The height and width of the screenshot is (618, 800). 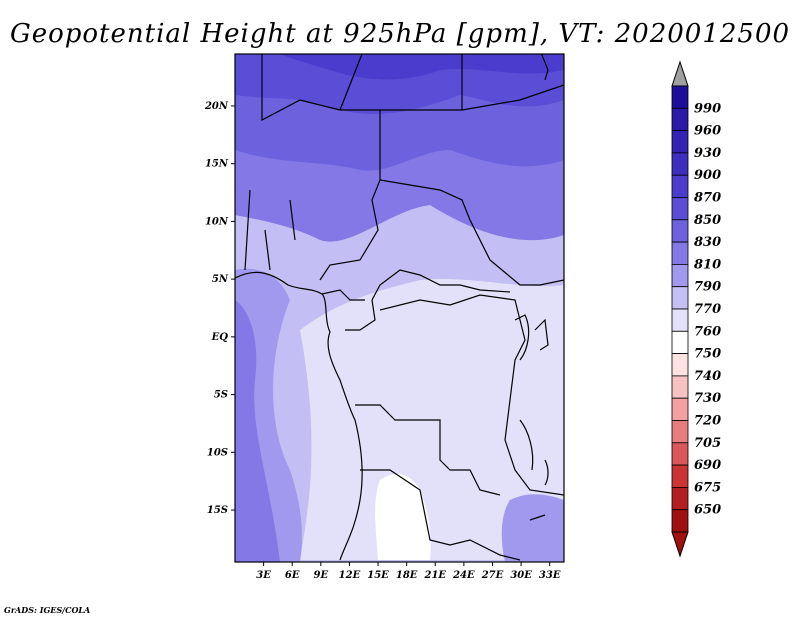 What do you see at coordinates (220, 337) in the screenshot?
I see `lat-tick-label: EQ` at bounding box center [220, 337].